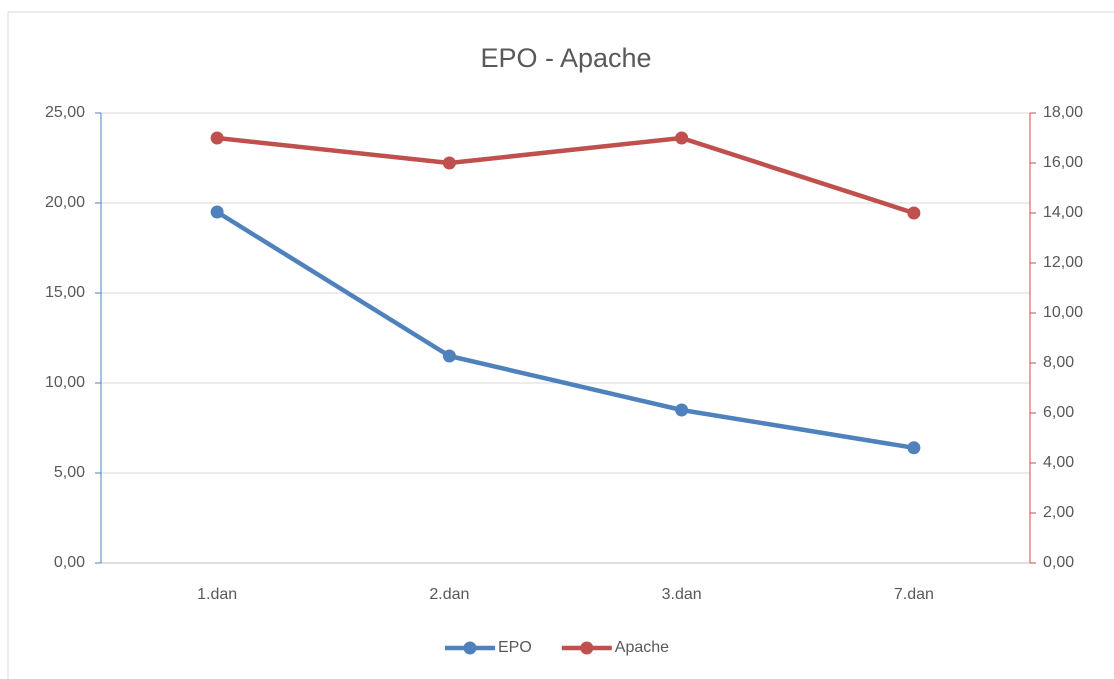  Describe the element at coordinates (515, 647) in the screenshot. I see `legend-label: EPO` at that location.